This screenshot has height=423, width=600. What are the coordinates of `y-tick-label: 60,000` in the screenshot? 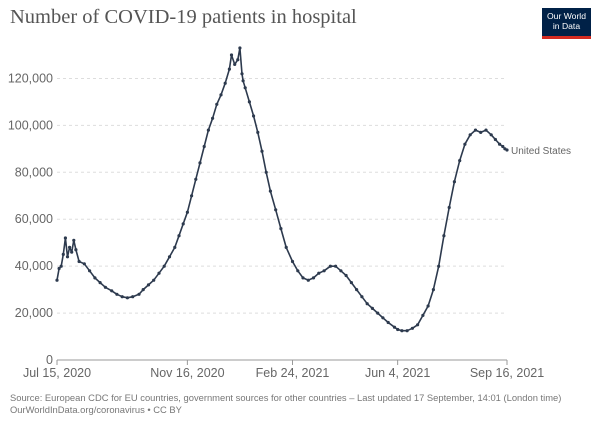 It's located at (34, 219).